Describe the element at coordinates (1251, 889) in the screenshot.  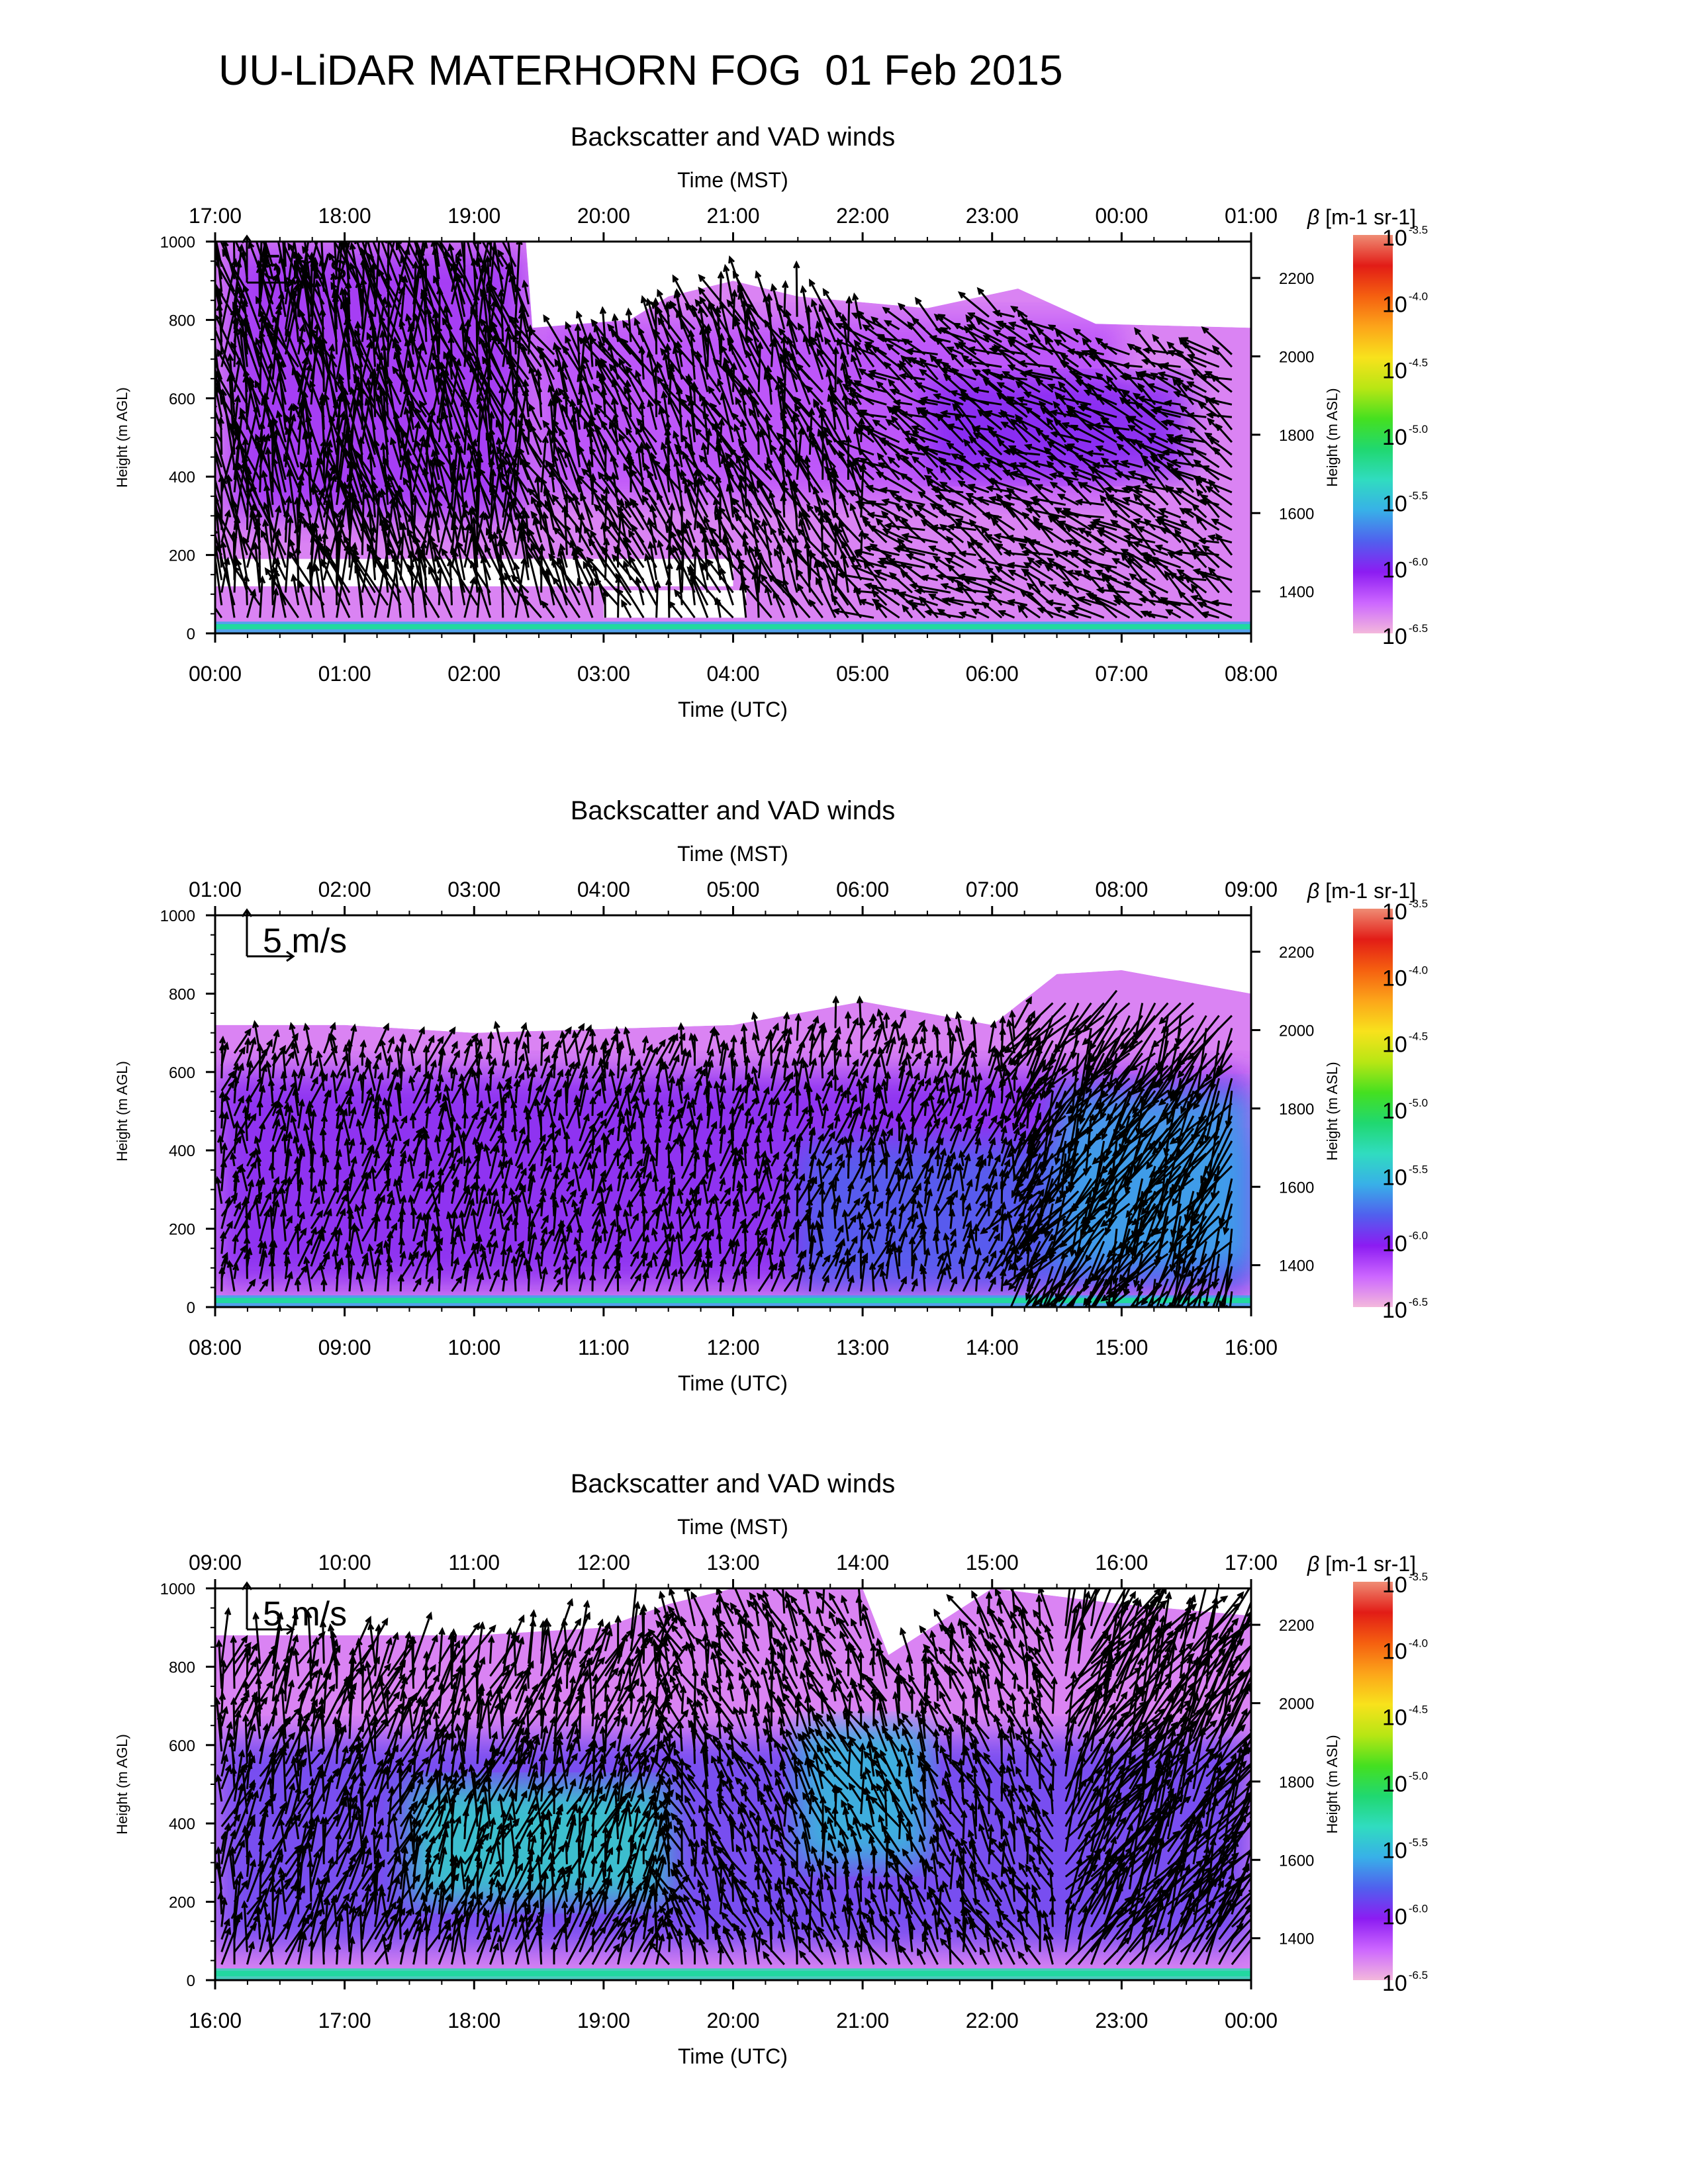
I see `top-tick-label: 09:00` at that location.